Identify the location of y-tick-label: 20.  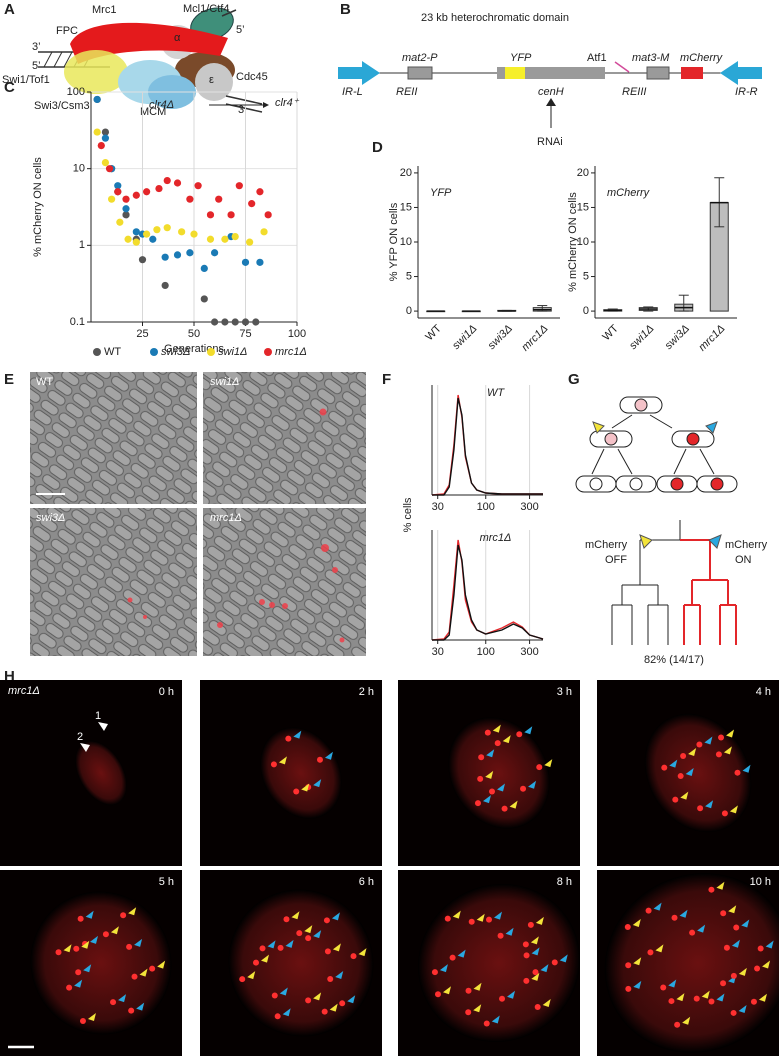
(583, 173).